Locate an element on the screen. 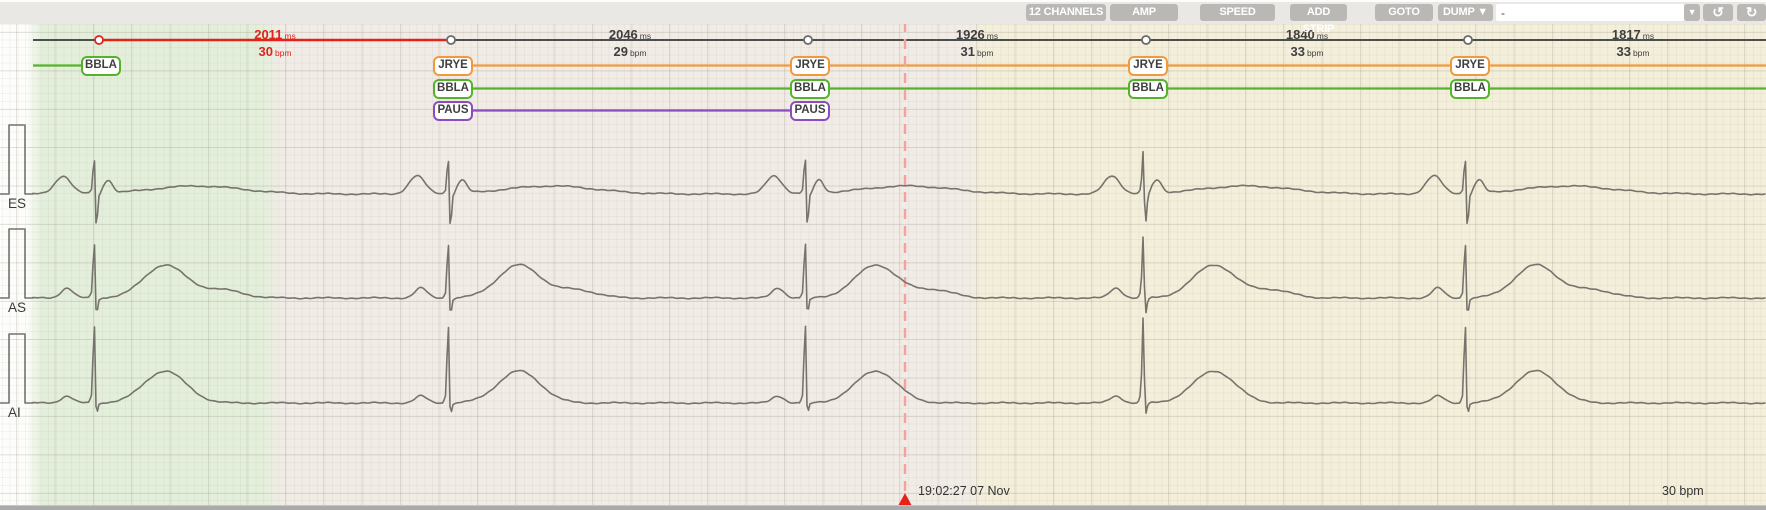 The image size is (1766, 510). channels-button: 12 CHANNELS is located at coordinates (1066, 12).